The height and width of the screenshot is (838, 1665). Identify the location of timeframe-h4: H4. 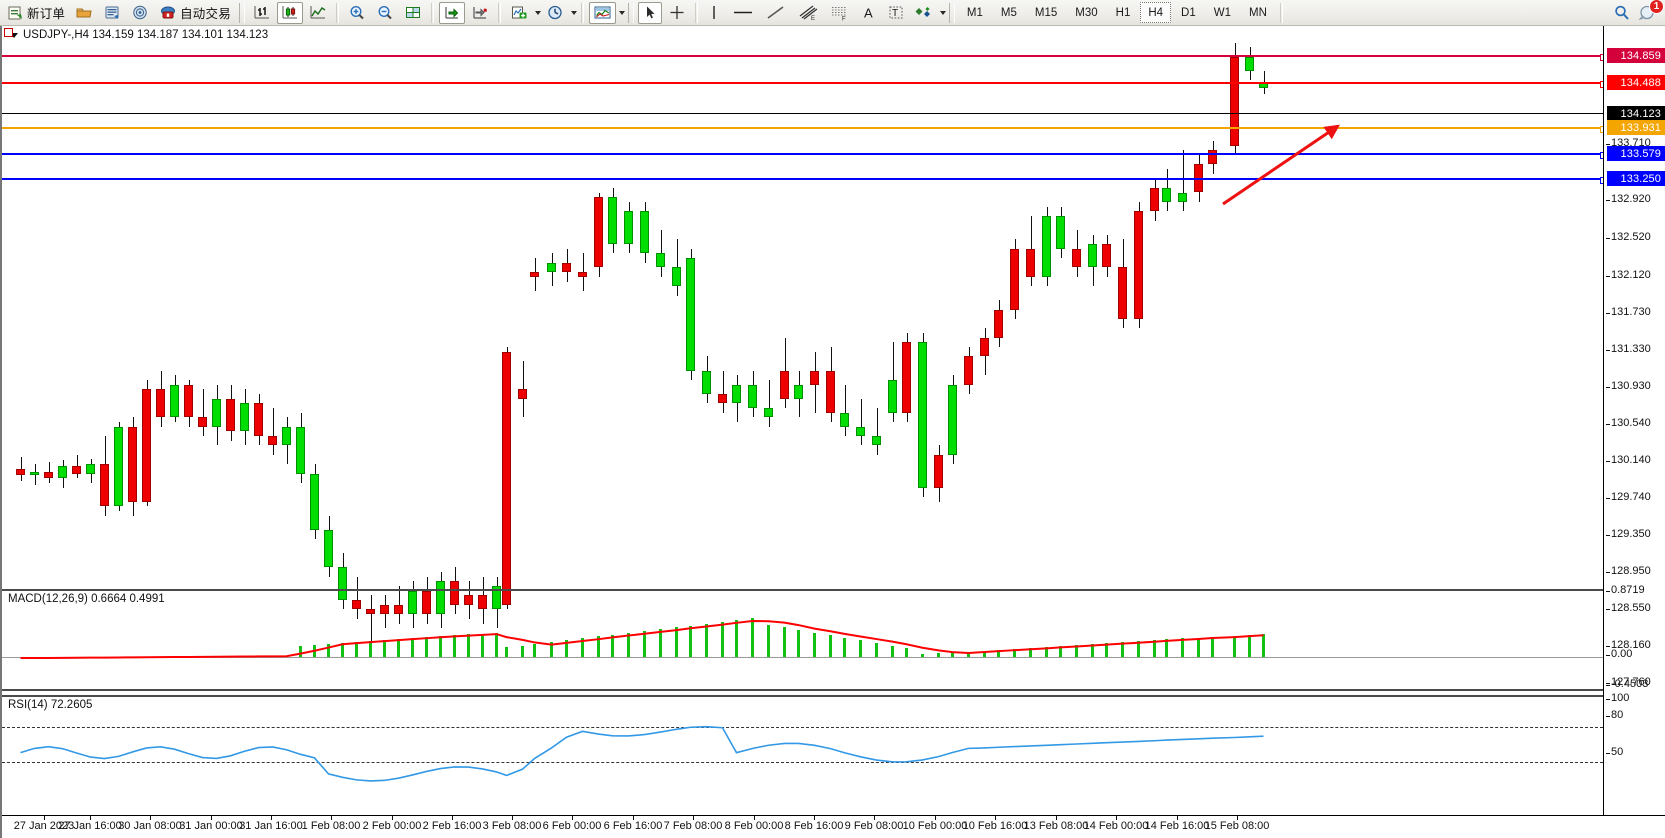
(1156, 12).